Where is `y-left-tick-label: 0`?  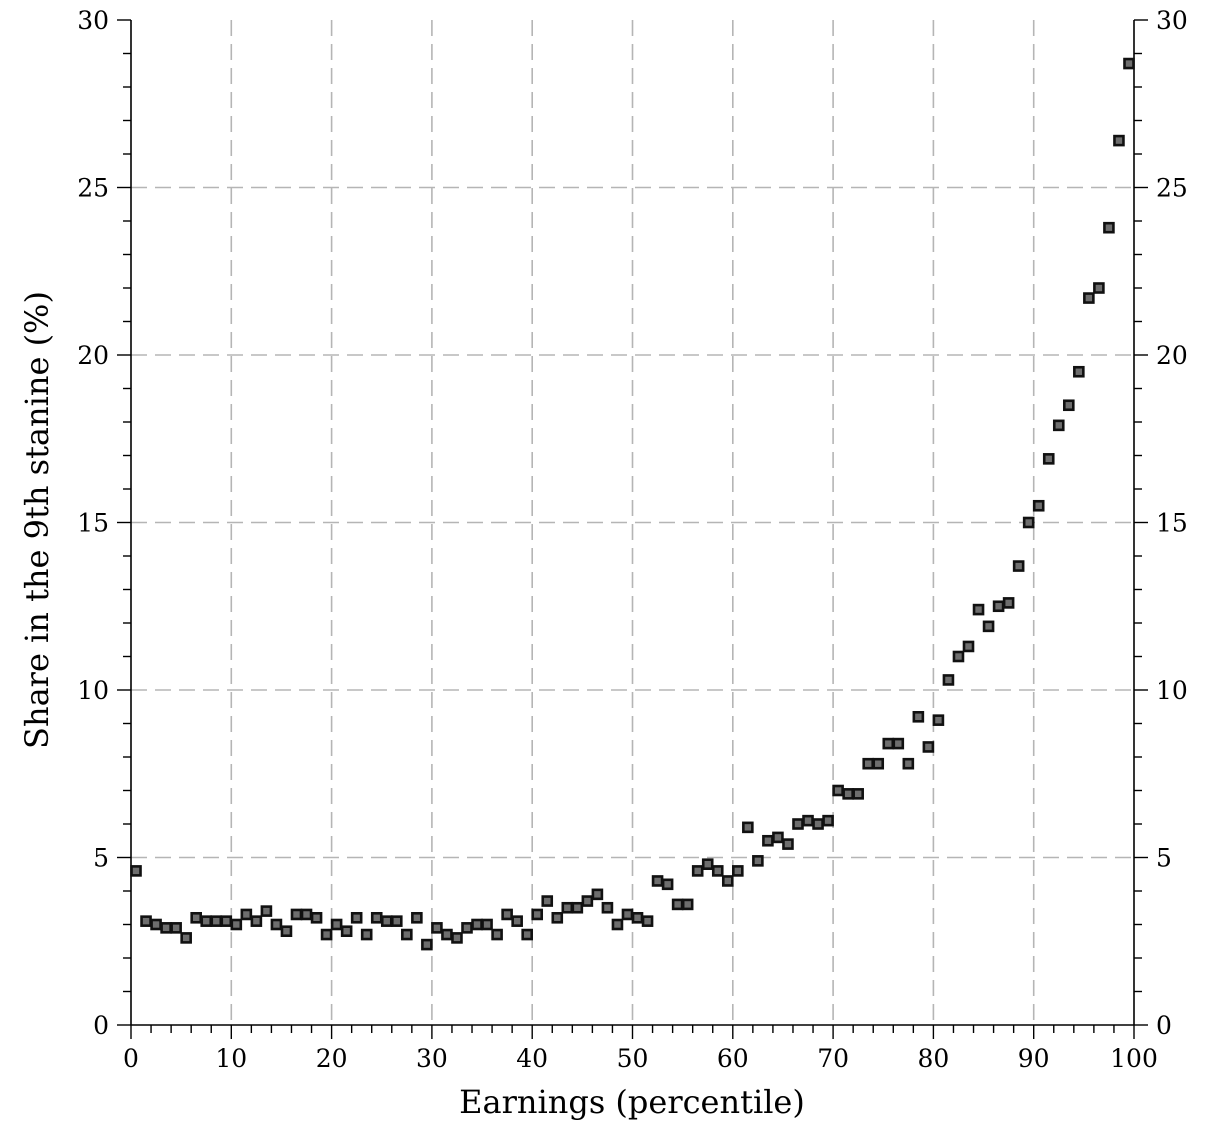 y-left-tick-label: 0 is located at coordinates (101, 1025).